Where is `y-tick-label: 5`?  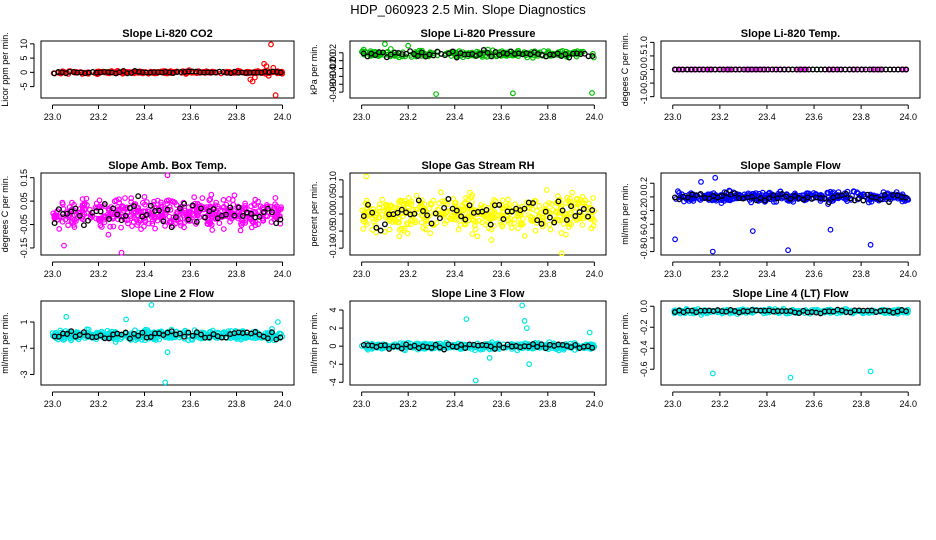 y-tick-label: 5 is located at coordinates (24, 58).